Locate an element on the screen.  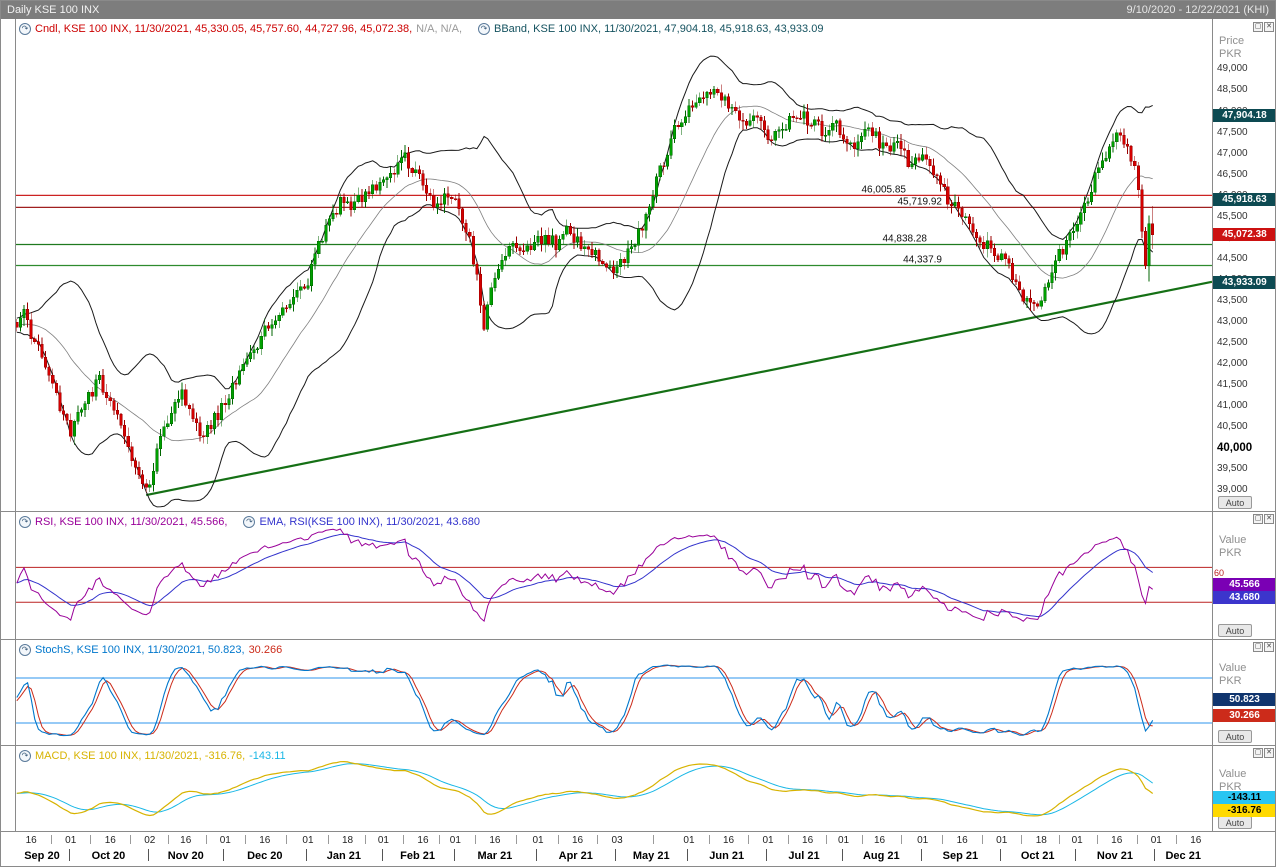
x-axis-month-label: Oct 20 is located at coordinates (108, 856).